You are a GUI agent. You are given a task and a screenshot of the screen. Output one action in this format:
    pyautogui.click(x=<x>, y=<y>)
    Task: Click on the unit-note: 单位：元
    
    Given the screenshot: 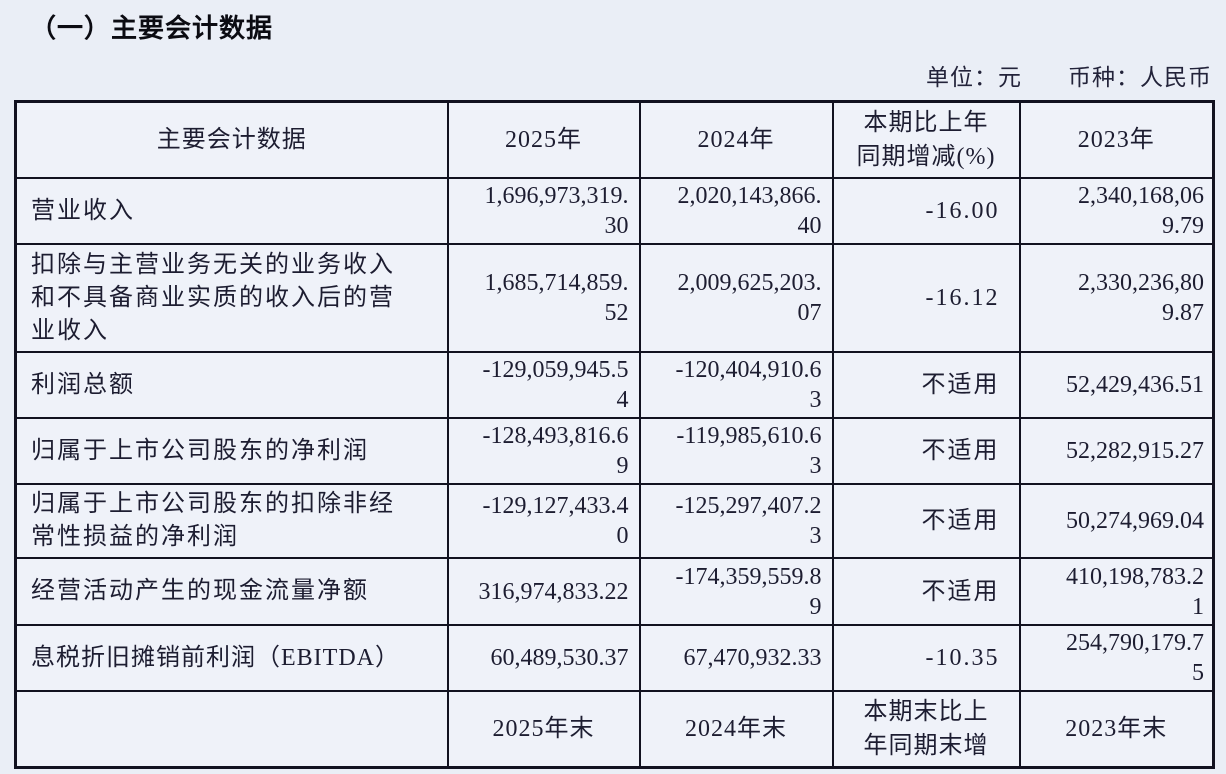 What is the action you would take?
    pyautogui.click(x=974, y=77)
    